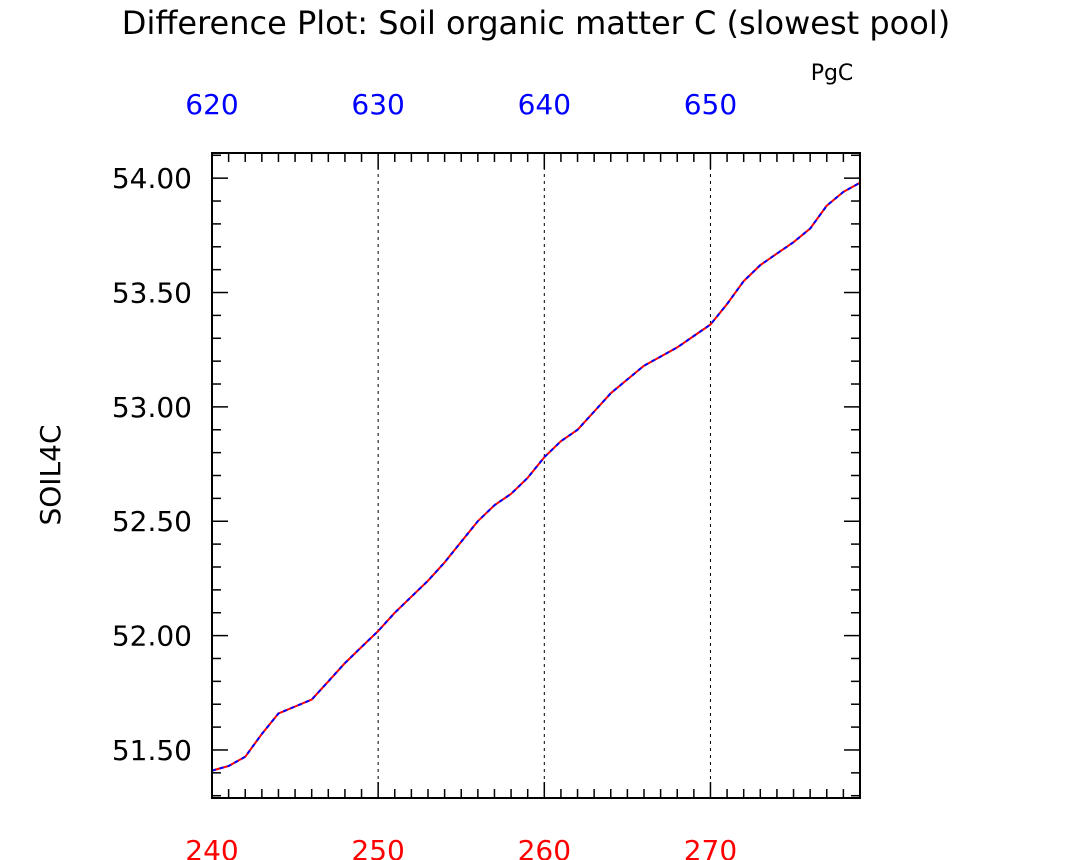 The width and height of the screenshot is (1072, 860). What do you see at coordinates (152, 521) in the screenshot?
I see `y-tick-label-2: 52.50` at bounding box center [152, 521].